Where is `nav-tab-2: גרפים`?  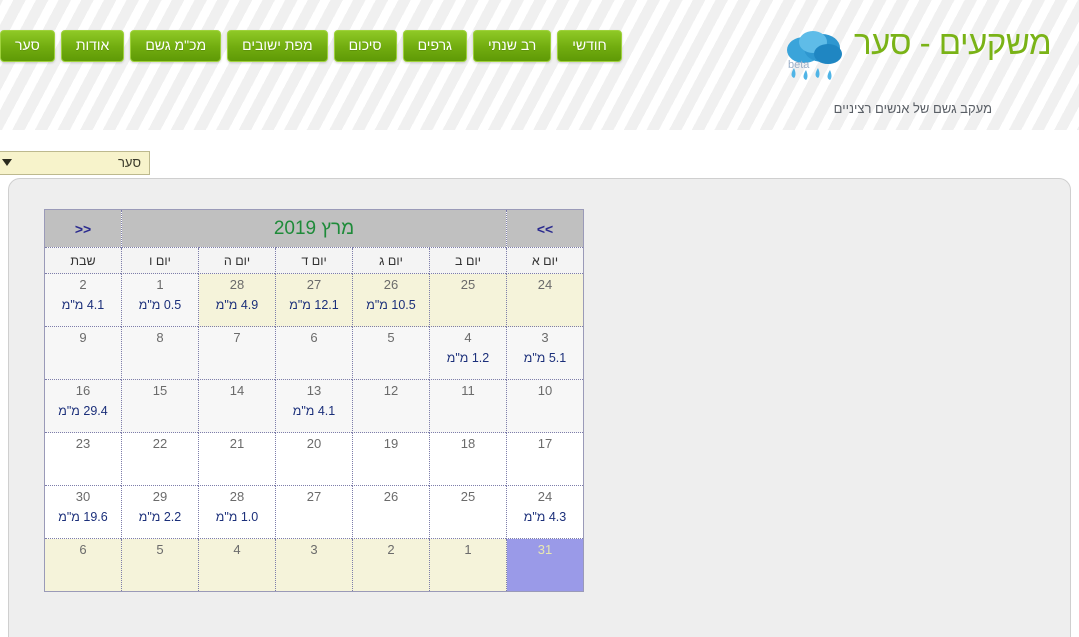
nav-tab-2: גרפים is located at coordinates (434, 46).